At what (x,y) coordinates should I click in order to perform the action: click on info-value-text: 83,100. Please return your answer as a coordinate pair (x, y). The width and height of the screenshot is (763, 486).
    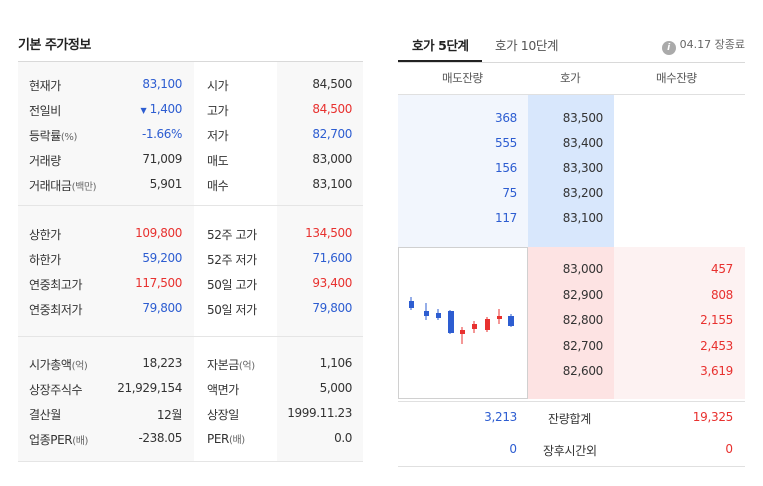
    Looking at the image, I should click on (162, 84).